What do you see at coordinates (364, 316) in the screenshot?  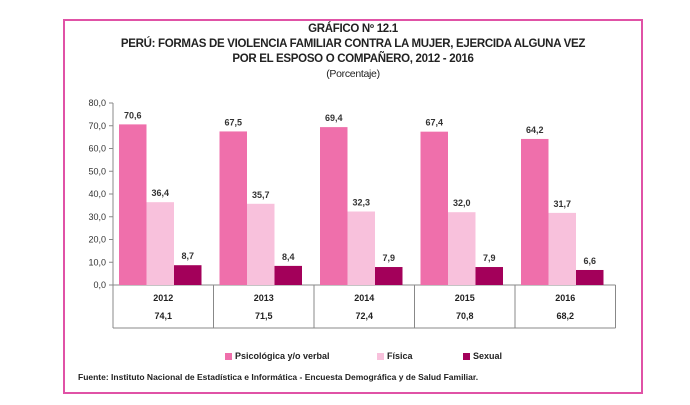 I see `total-value: 72,4` at bounding box center [364, 316].